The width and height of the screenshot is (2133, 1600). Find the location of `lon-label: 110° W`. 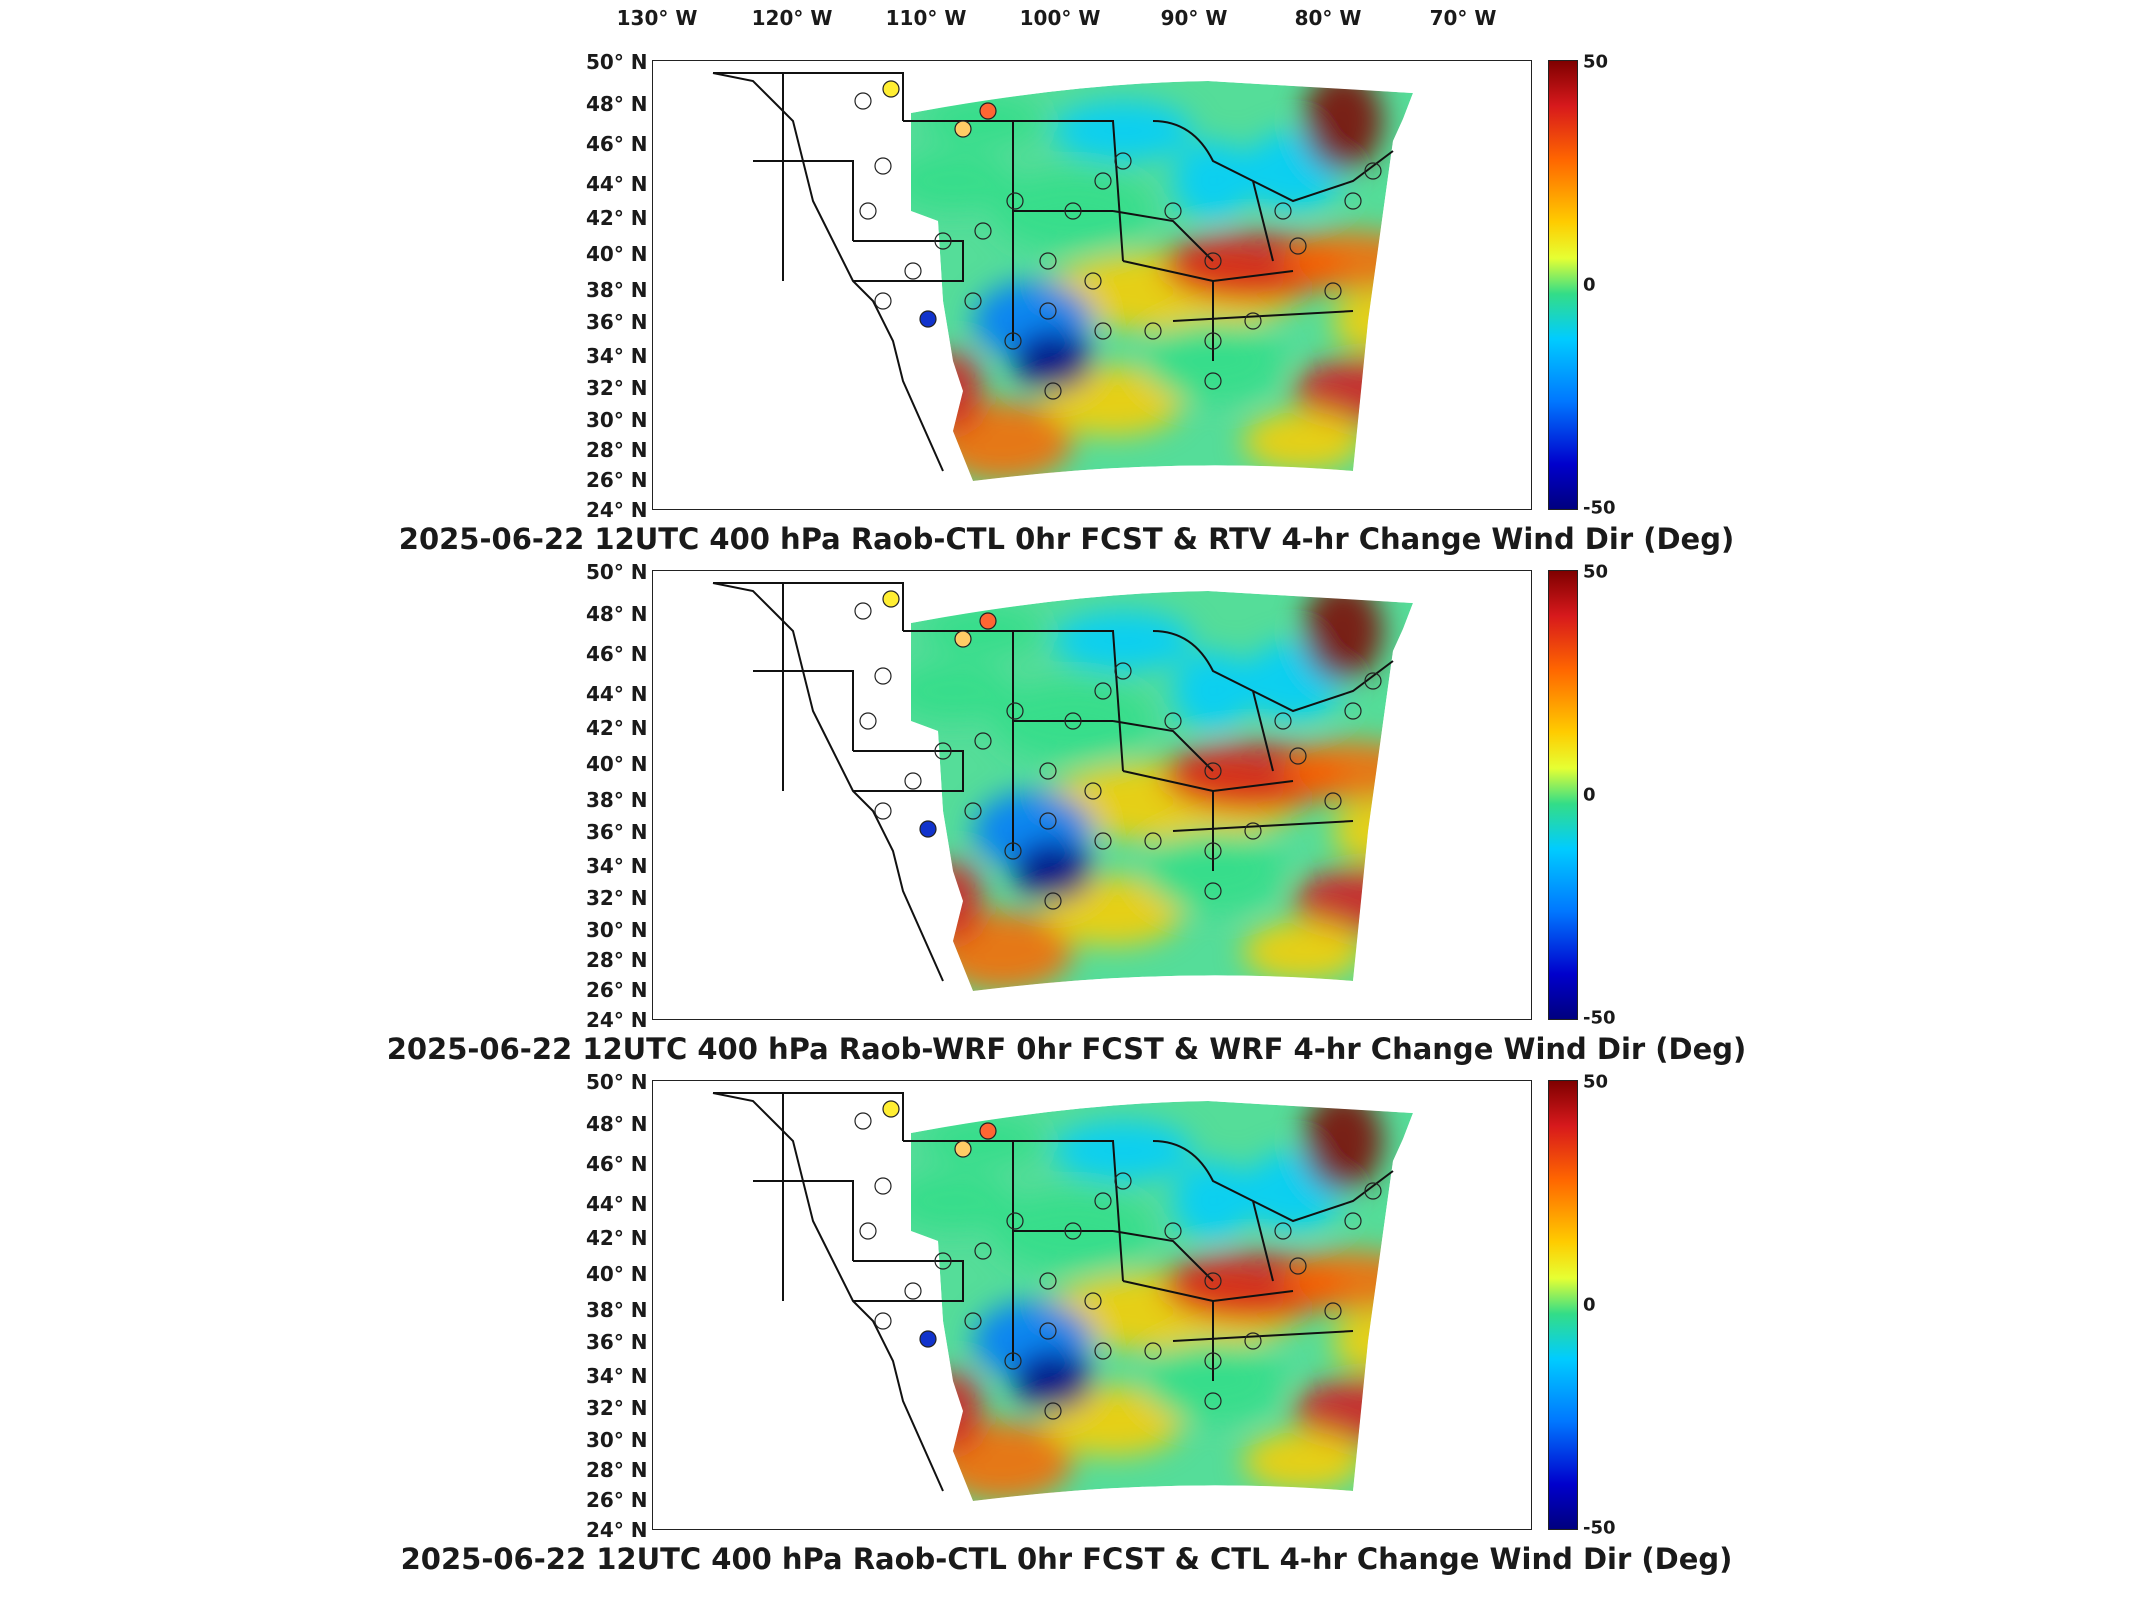

lon-label: 110° W is located at coordinates (926, 18).